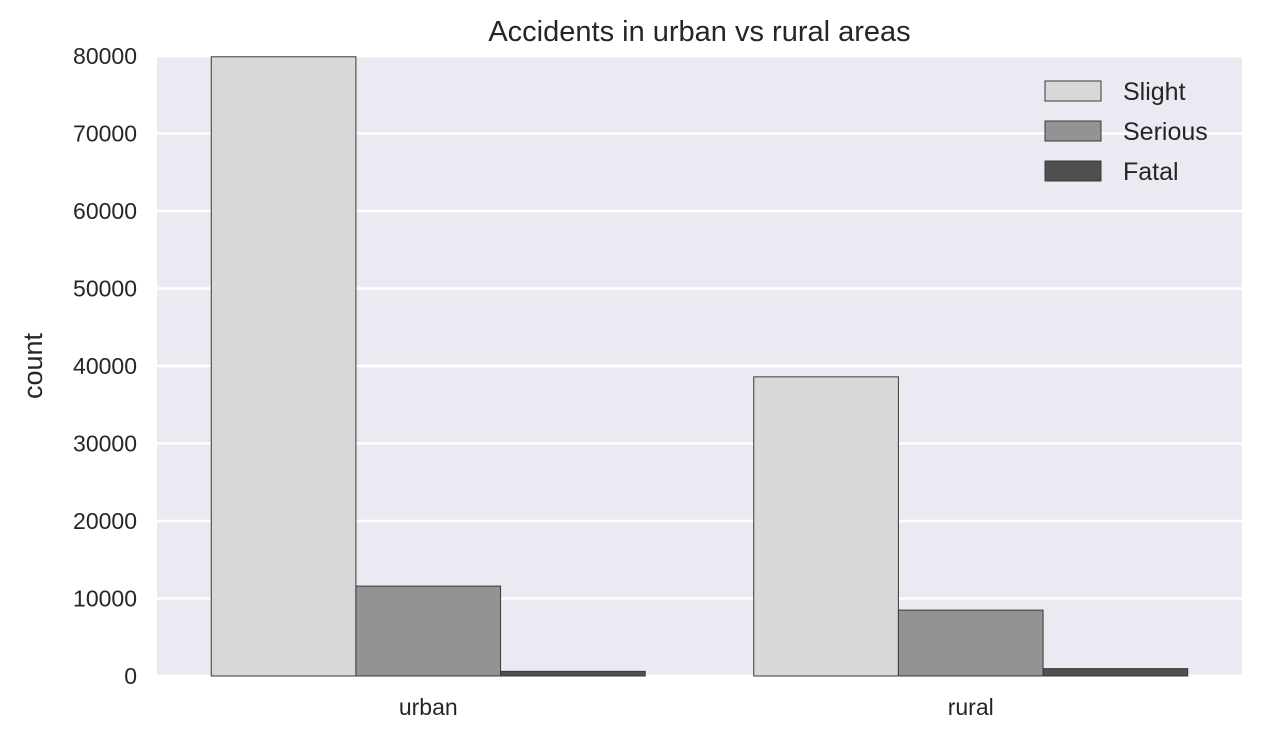  What do you see at coordinates (971, 707) in the screenshot?
I see `x-tick-label: rural` at bounding box center [971, 707].